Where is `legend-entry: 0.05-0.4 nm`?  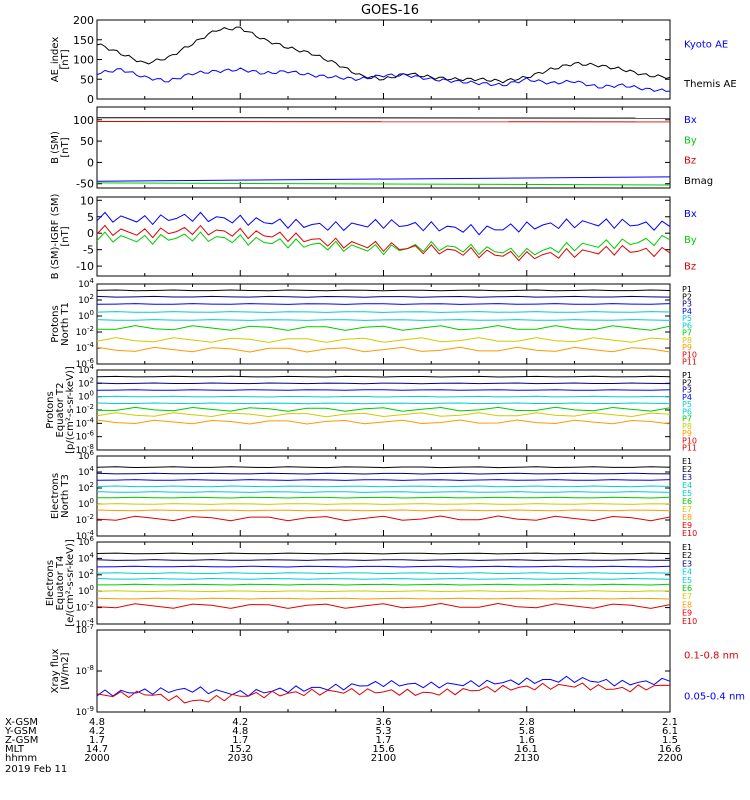
legend-entry: 0.05-0.4 nm is located at coordinates (714, 697).